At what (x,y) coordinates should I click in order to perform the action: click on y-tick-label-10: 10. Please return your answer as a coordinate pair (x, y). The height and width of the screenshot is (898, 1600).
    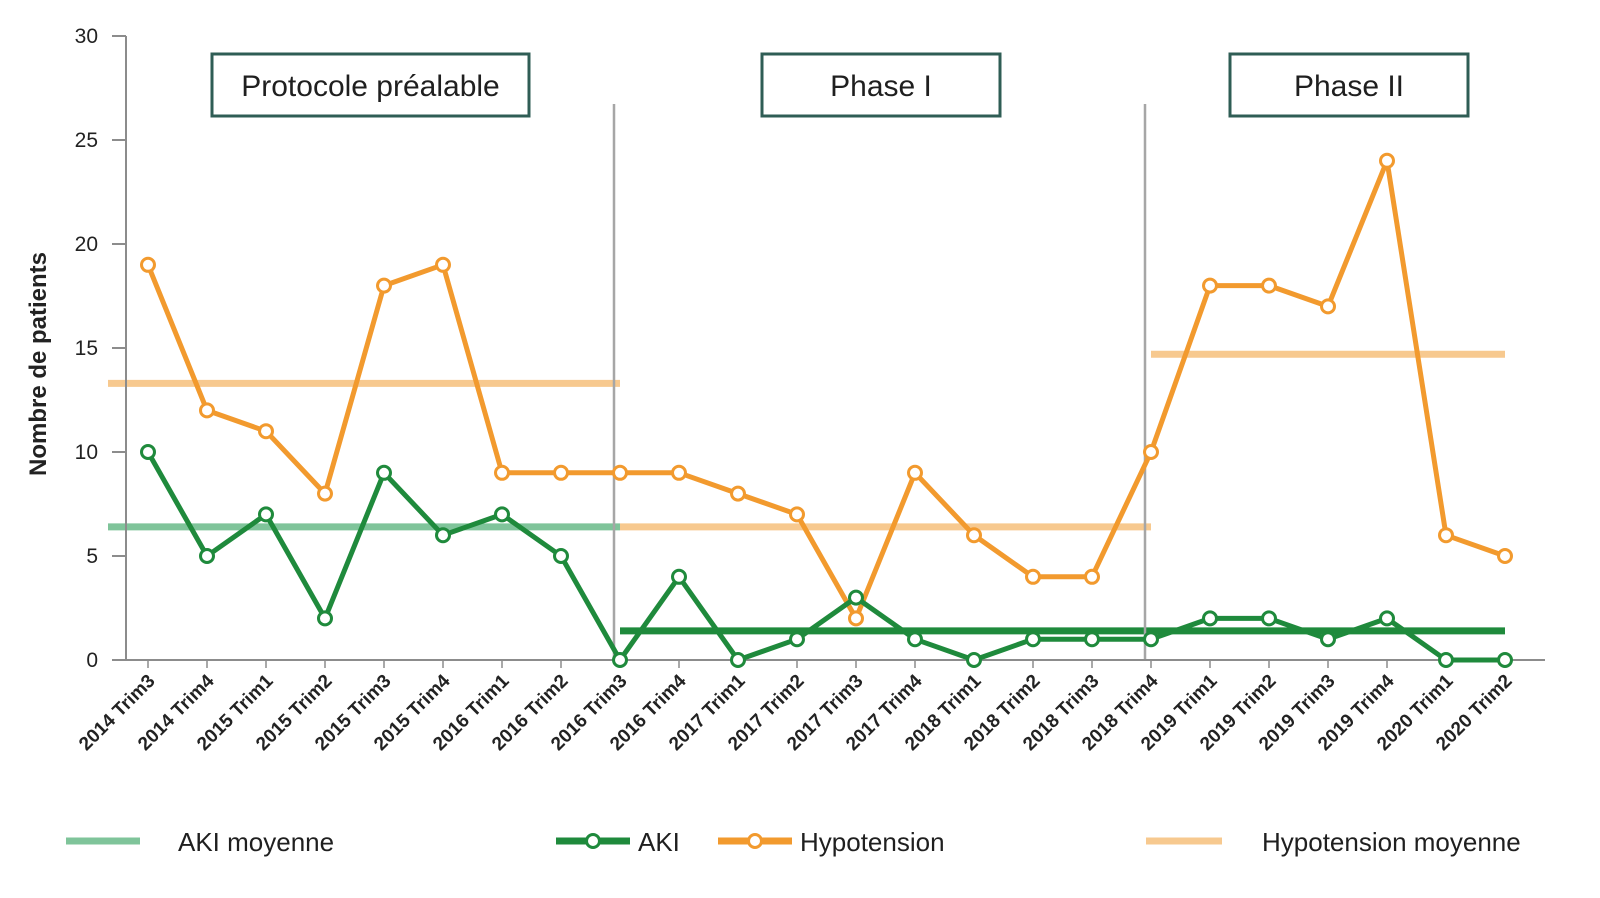
    Looking at the image, I should click on (86, 452).